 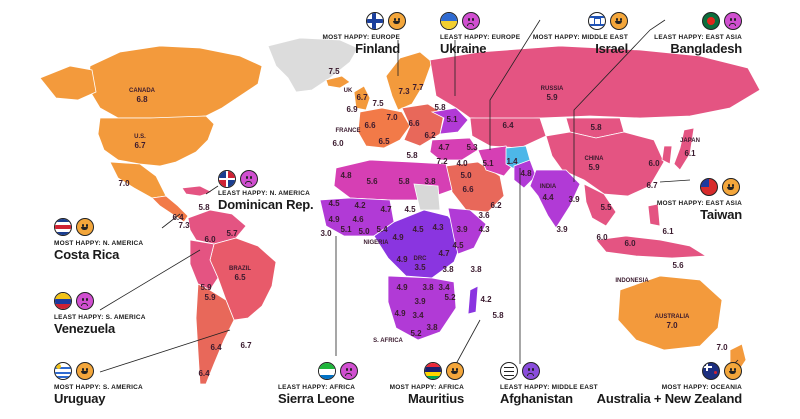 I want to click on callout-uruguay-sub: MOST HAPPY: S. AMERICA, so click(x=98, y=387).